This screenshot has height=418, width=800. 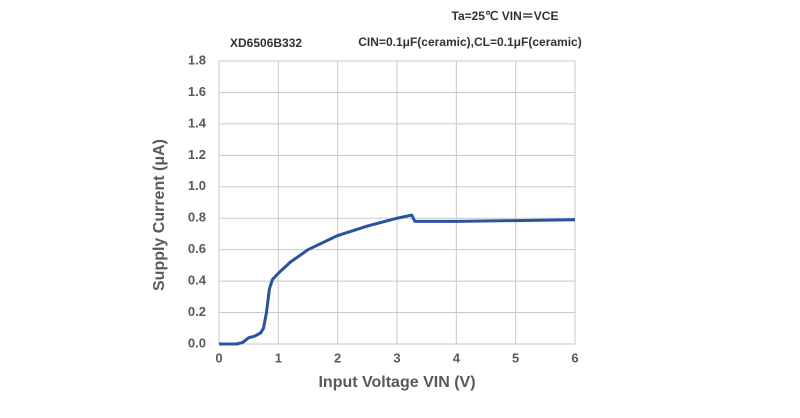 I want to click on x-tick-label: 0, so click(x=218, y=357).